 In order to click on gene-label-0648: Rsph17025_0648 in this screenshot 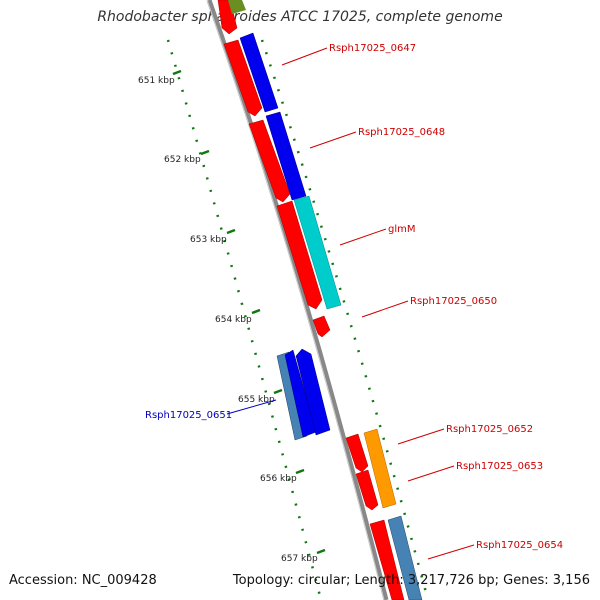, I will do `click(401, 132)`.